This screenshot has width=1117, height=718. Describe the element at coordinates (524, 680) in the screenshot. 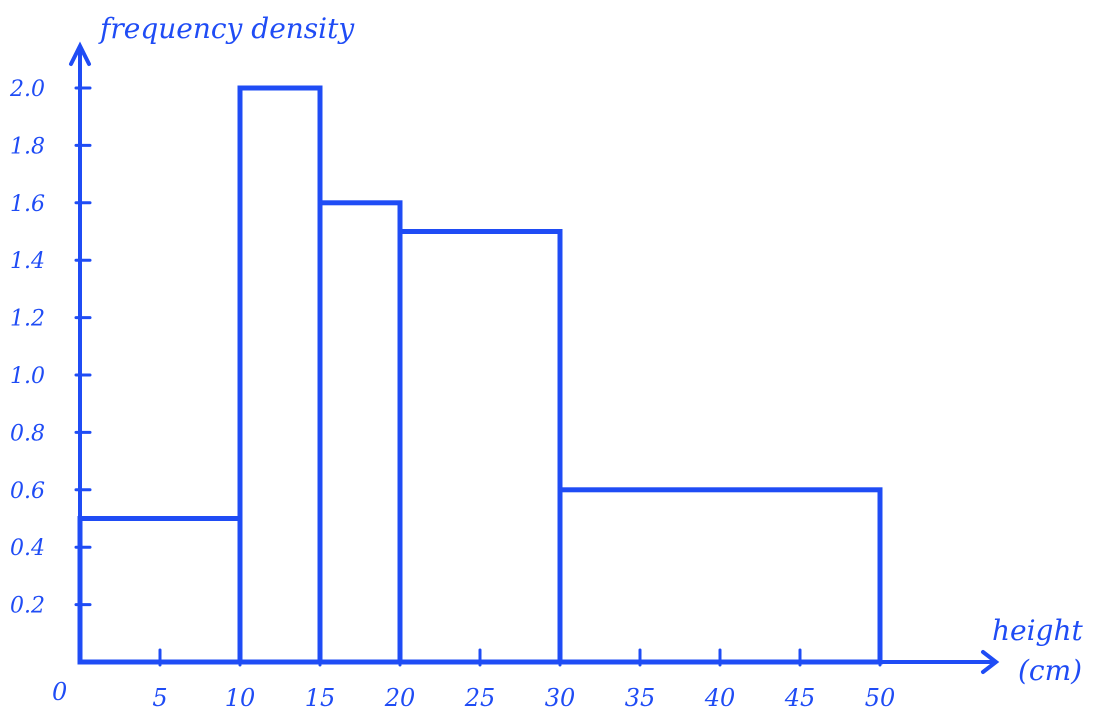

I see `x-axis-ticks: 5 10 15 20 25 30 35 40 45 50` at that location.